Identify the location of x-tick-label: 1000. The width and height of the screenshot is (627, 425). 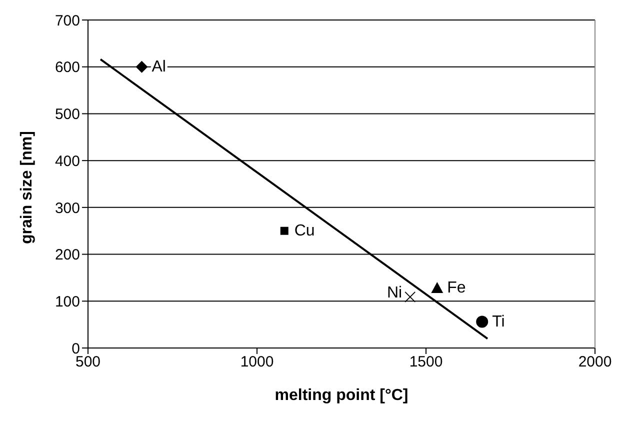
(257, 362).